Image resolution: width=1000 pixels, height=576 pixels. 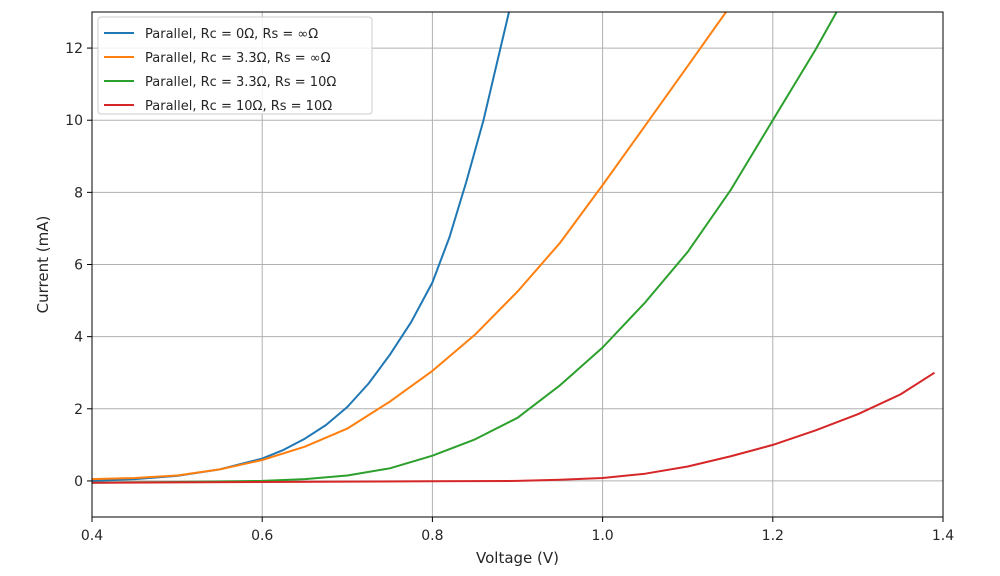 I want to click on y-tick-label: 6, so click(x=78, y=266).